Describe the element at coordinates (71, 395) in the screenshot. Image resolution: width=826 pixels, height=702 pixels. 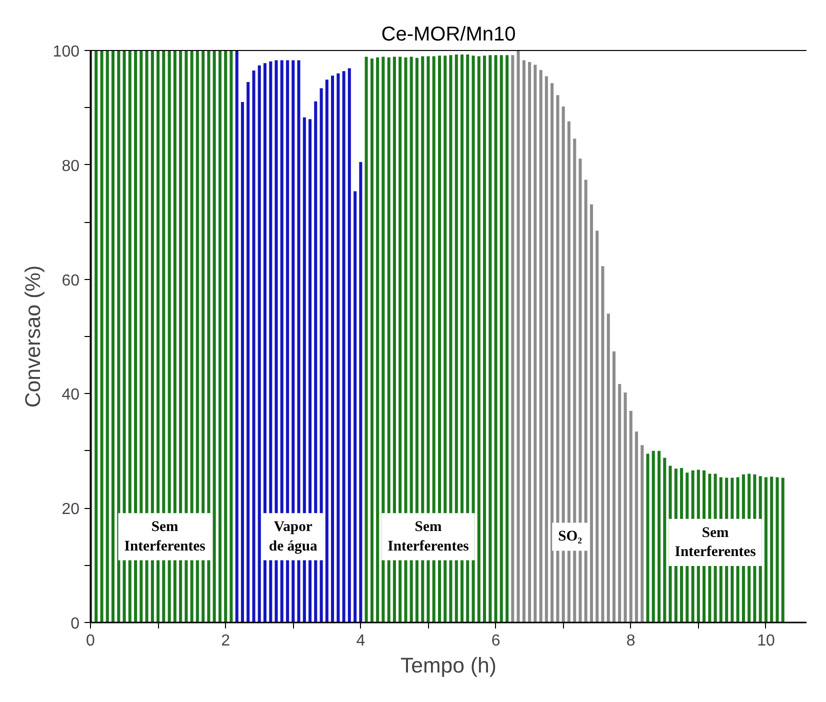
I see `y-tick-label: 40` at that location.